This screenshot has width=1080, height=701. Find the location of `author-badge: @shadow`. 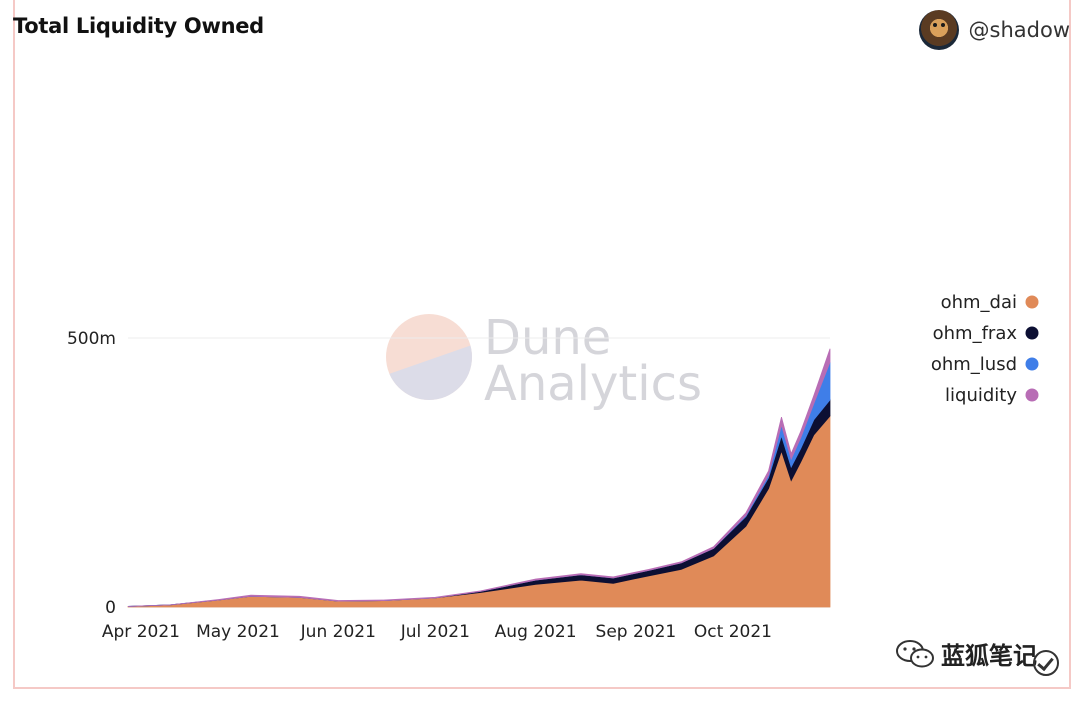

author-badge: @shadow is located at coordinates (994, 30).